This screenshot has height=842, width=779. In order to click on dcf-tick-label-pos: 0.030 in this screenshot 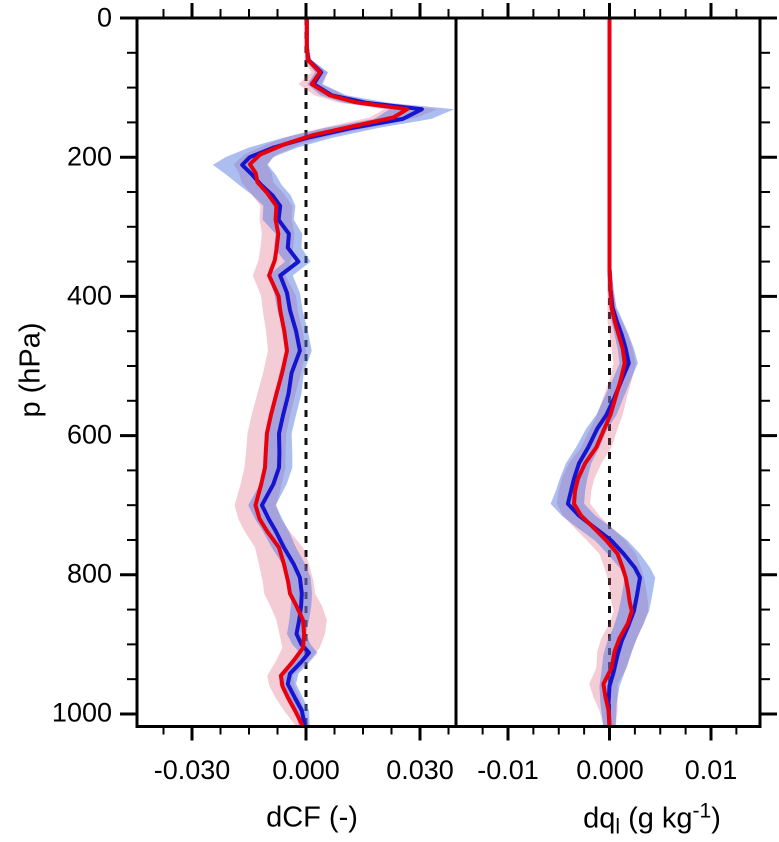, I will do `click(420, 770)`.